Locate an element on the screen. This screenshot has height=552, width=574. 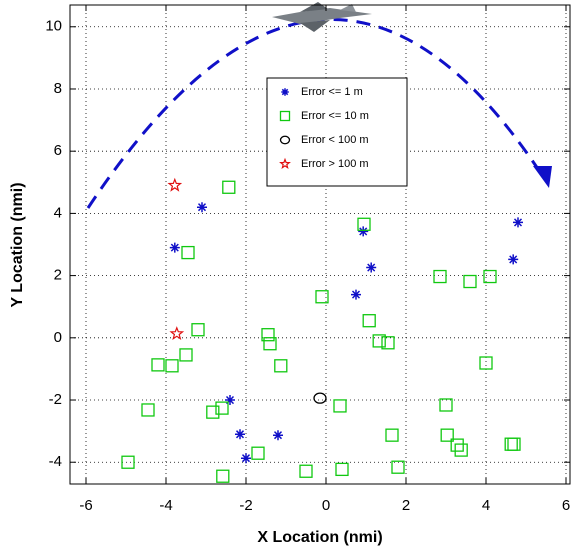
legend-label: Error > 100 m is located at coordinates (335, 164).